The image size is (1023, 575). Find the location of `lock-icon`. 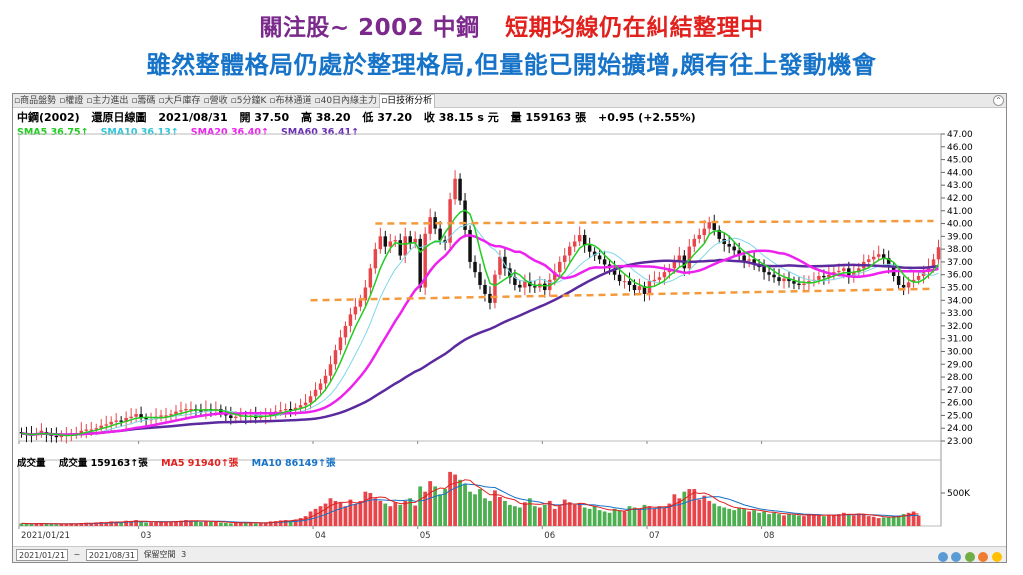

lock-icon is located at coordinates (997, 556).